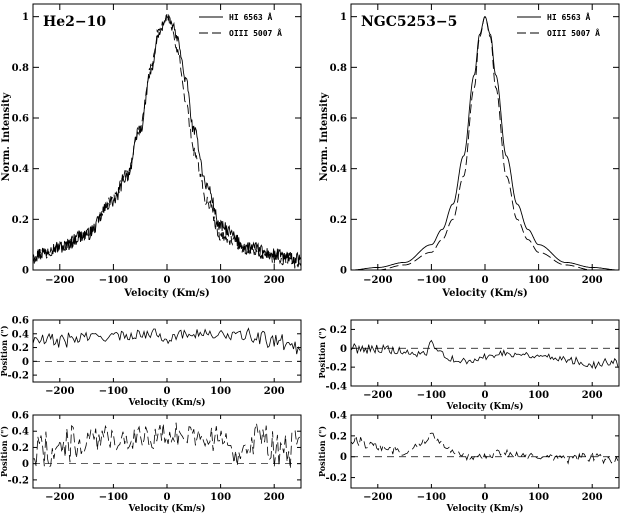 The image size is (622, 513). What do you see at coordinates (74, 22) in the screenshot?
I see `panel-title: He2−10` at bounding box center [74, 22].